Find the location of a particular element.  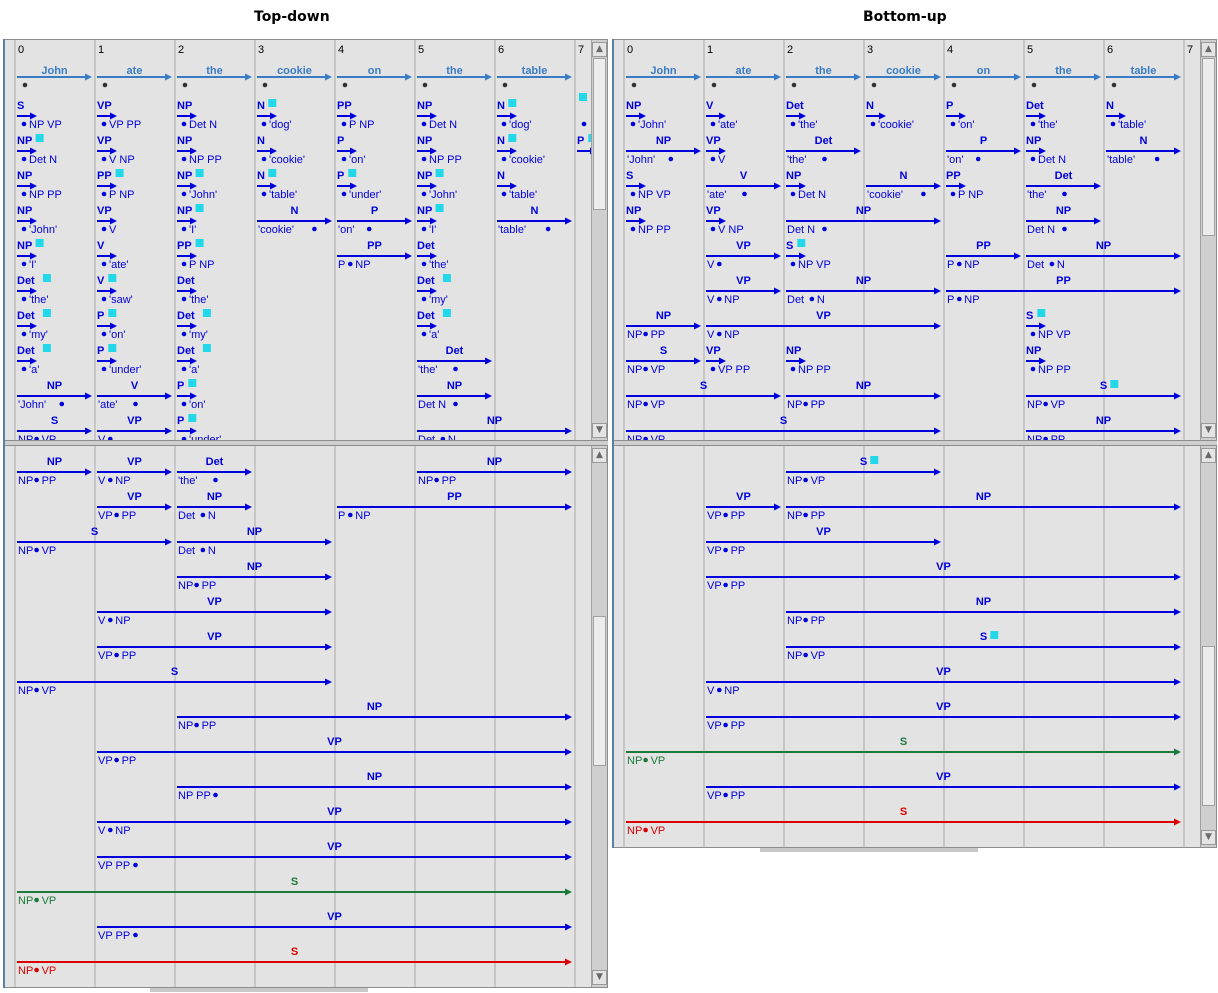

chart-edge: Det 'a' is located at coordinates (434, 325).